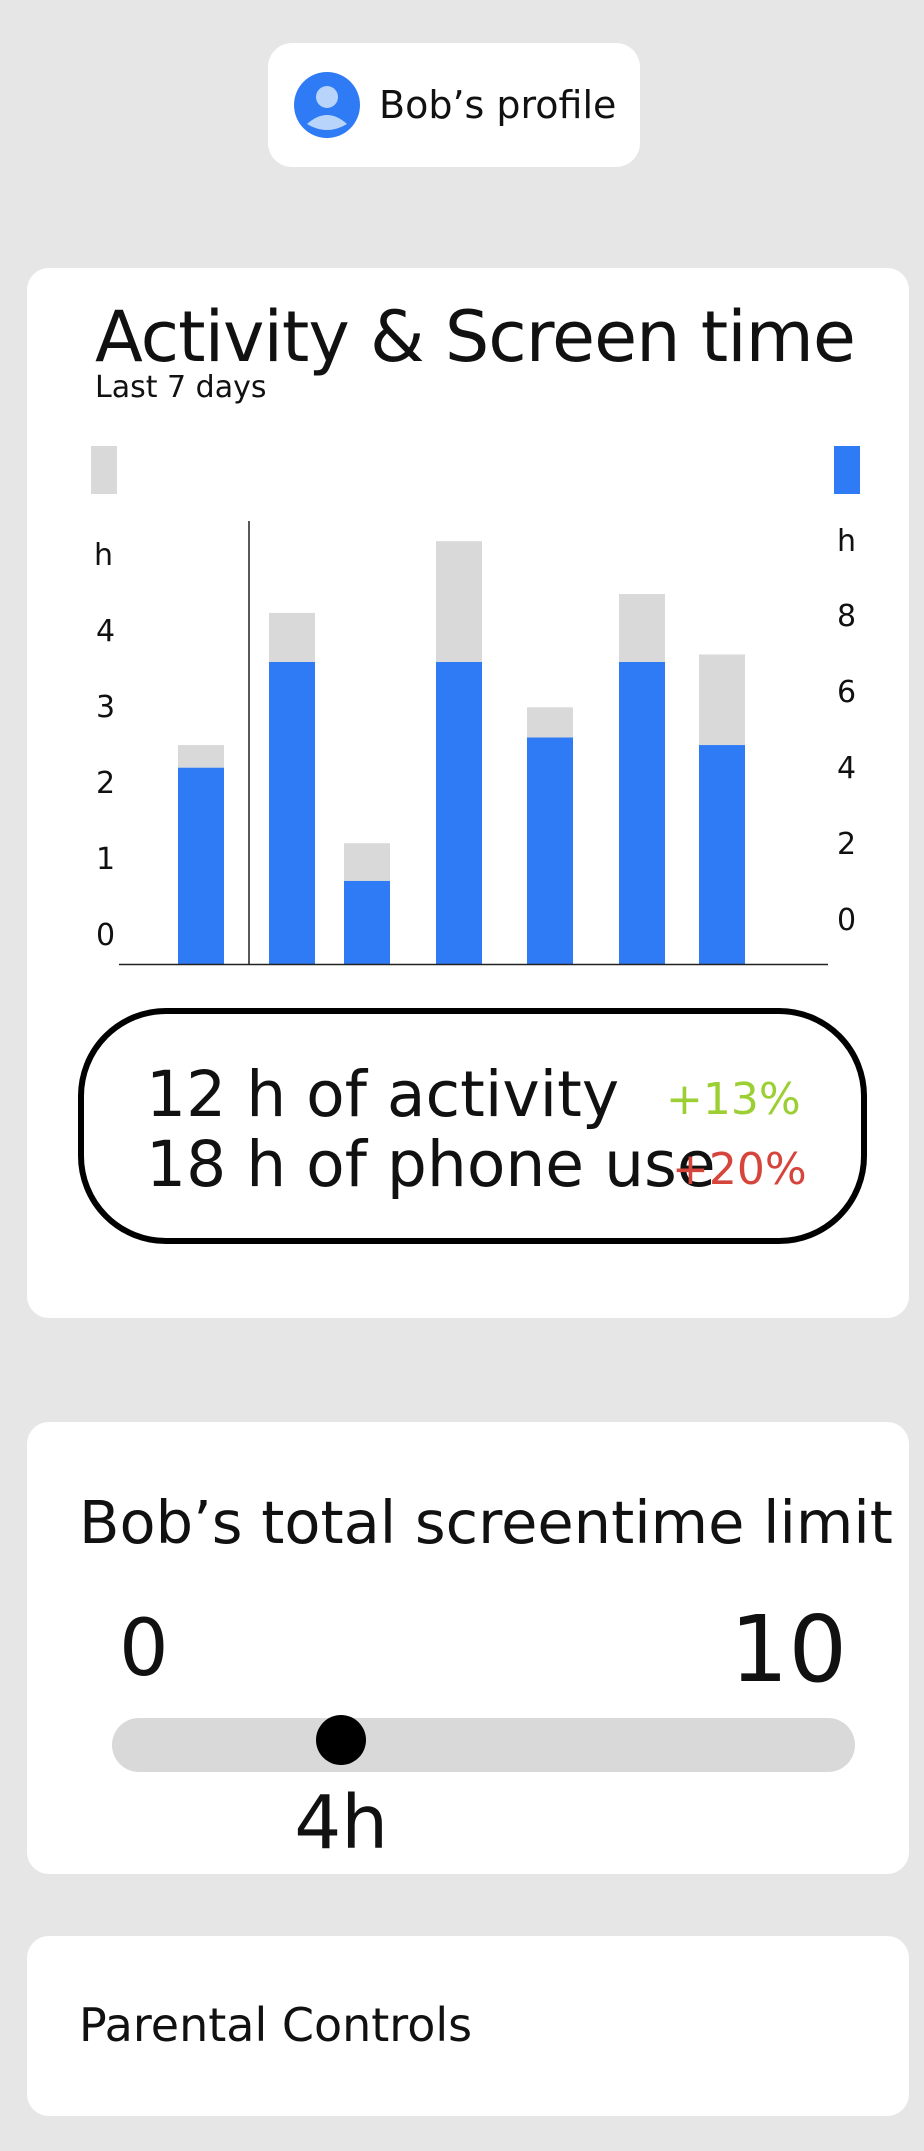 The image size is (924, 2151). I want to click on screentime-slider, so click(483, 1743).